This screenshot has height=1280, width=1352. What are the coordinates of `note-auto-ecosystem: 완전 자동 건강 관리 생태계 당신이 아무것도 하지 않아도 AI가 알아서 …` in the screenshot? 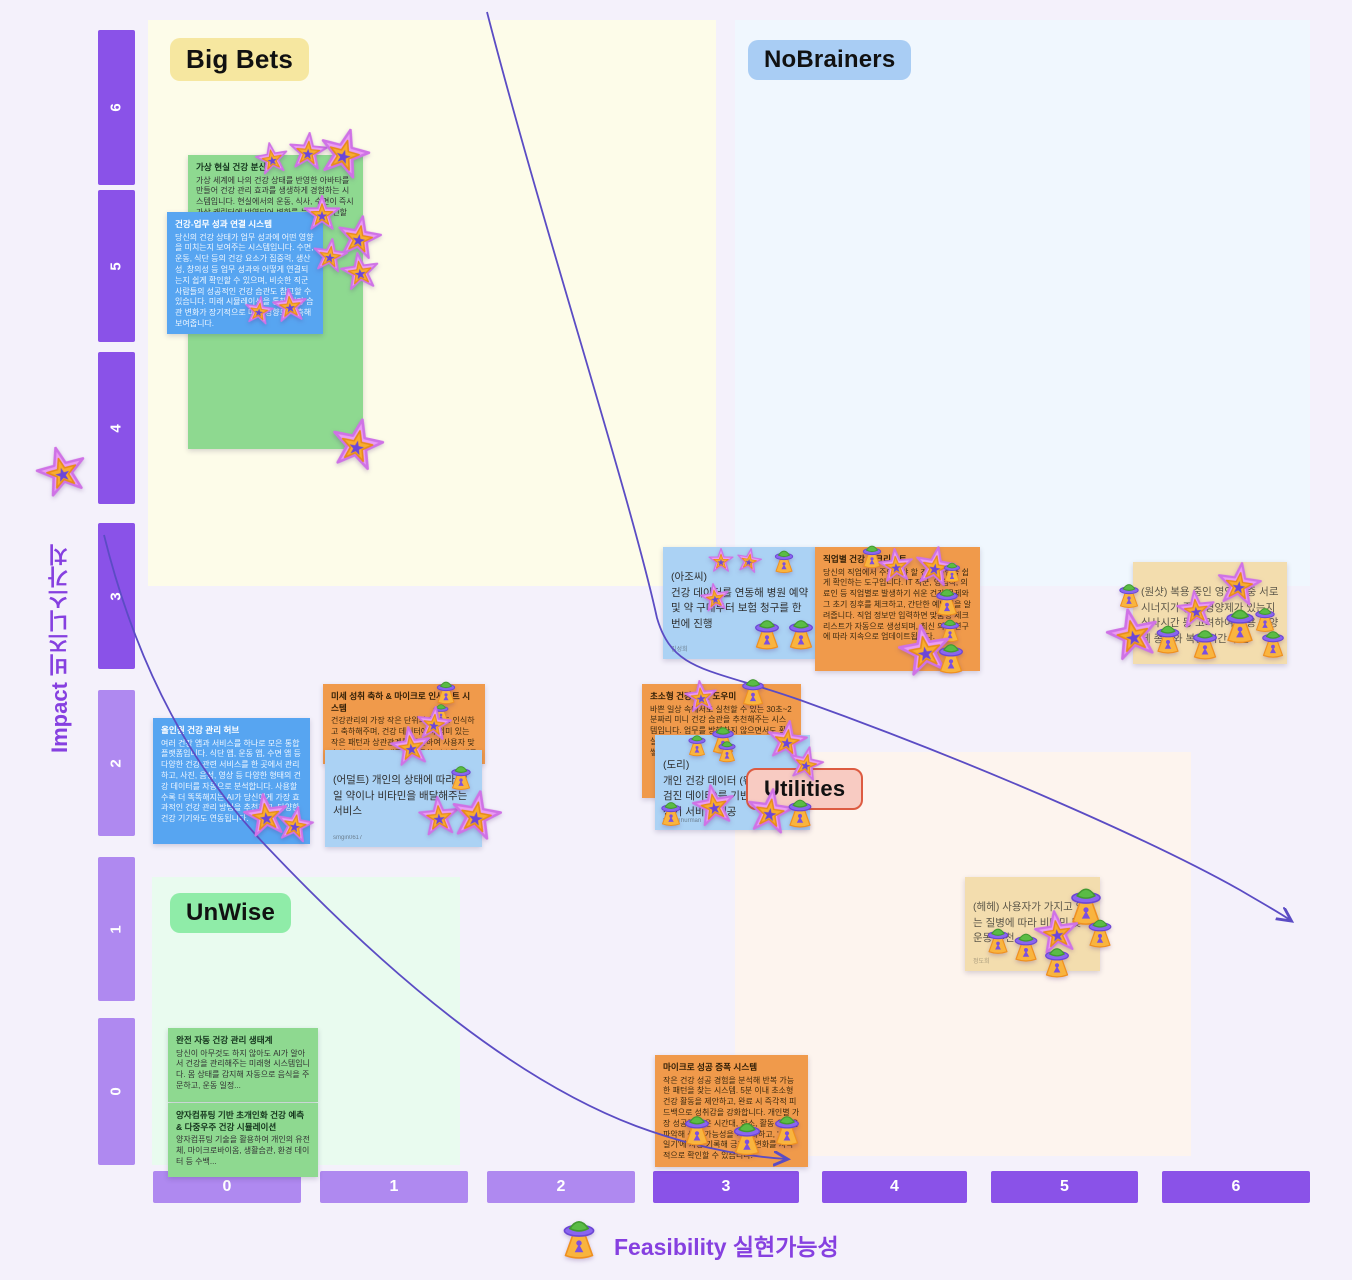 It's located at (243, 1065).